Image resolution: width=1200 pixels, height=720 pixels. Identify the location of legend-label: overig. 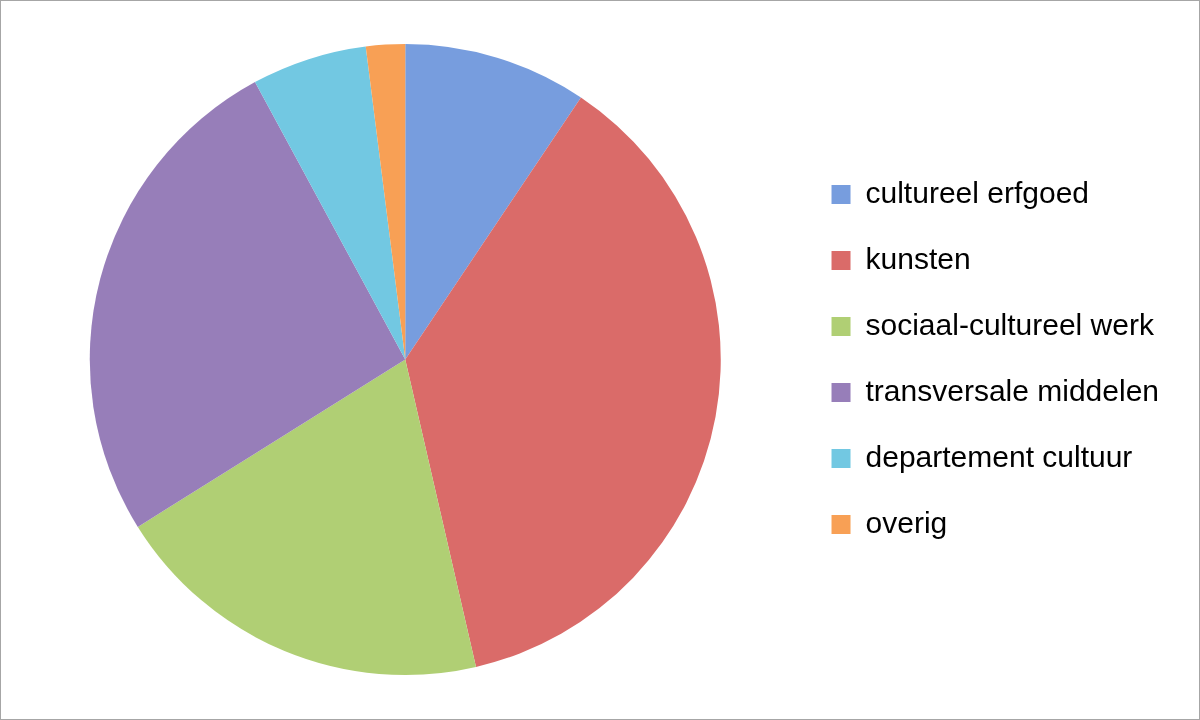
(906, 522).